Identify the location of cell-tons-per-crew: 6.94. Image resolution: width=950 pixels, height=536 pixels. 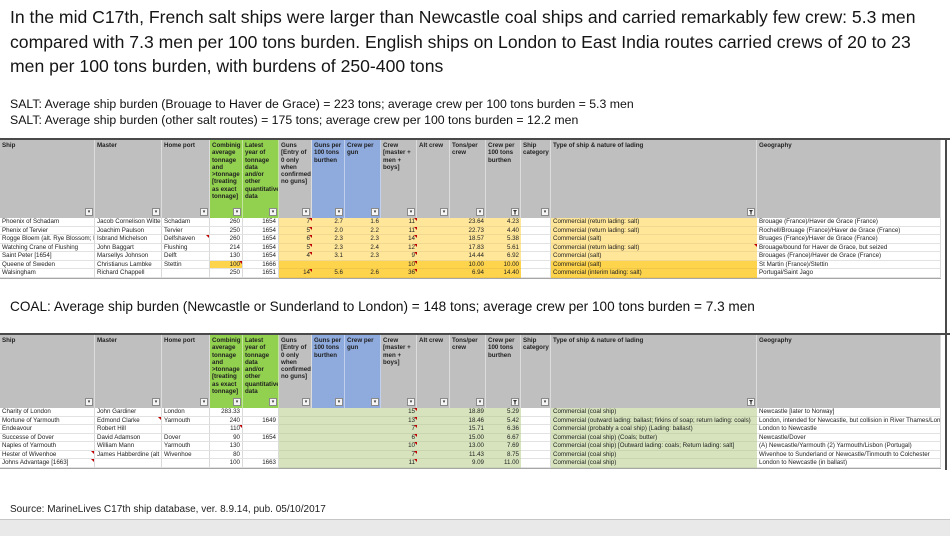
(468, 273).